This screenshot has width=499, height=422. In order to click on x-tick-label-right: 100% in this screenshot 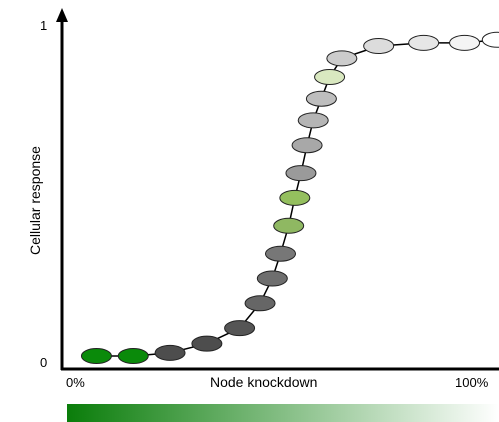, I will do `click(472, 382)`.